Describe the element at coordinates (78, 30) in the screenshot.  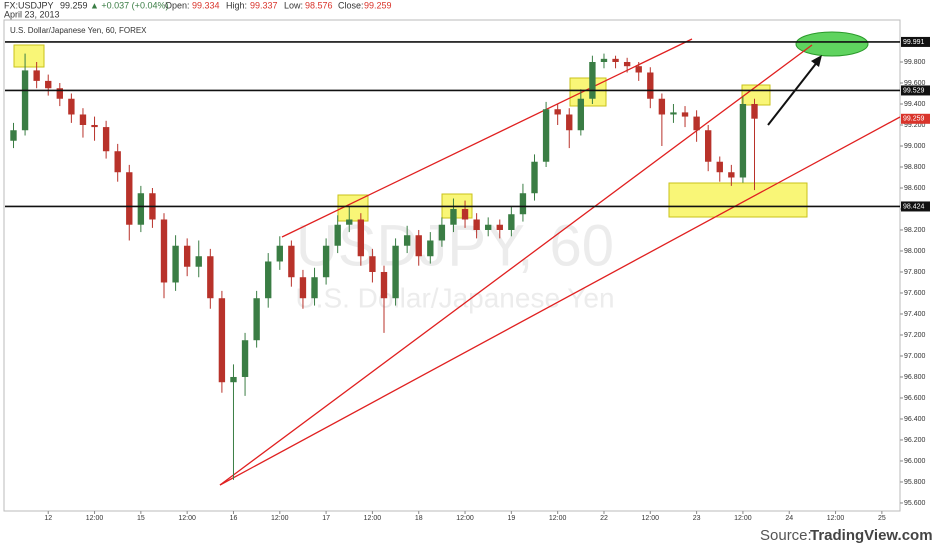
I see `chart-title: U.S. Dollar/Japanese Yen, 60, FOREX` at that location.